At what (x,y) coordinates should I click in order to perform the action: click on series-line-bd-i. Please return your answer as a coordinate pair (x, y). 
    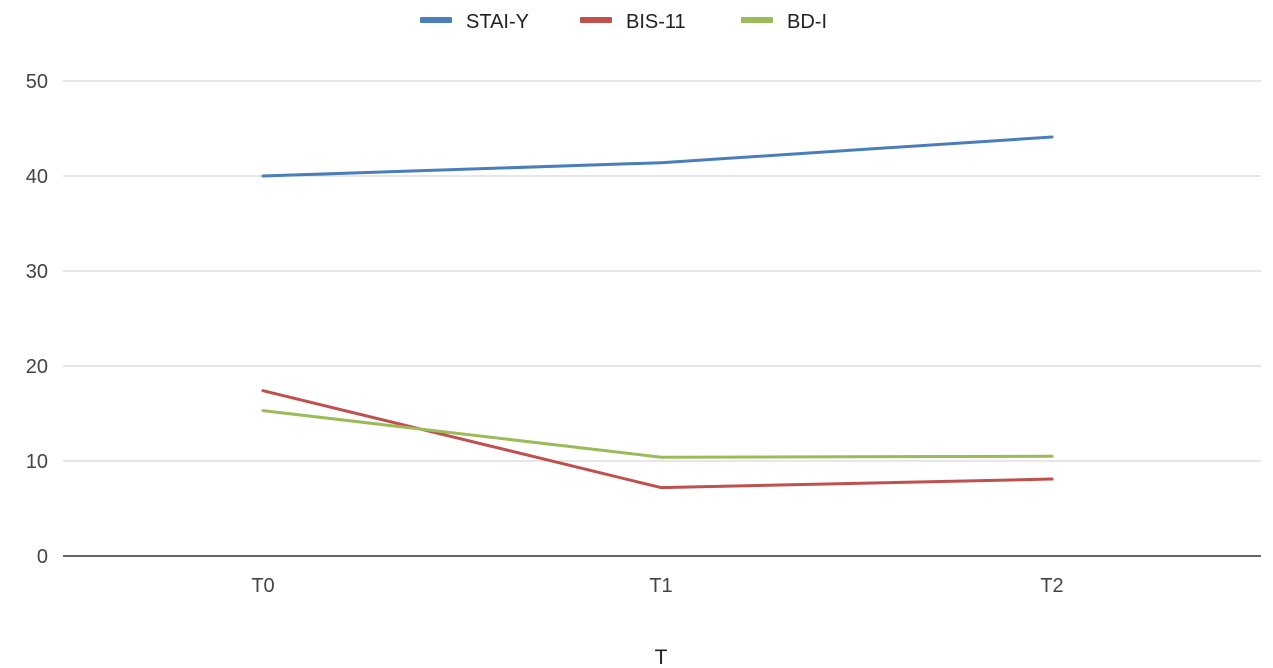
    Looking at the image, I should click on (657, 434).